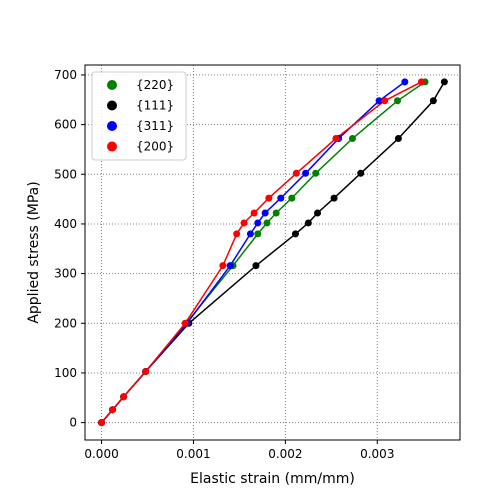 The image size is (500, 500). Describe the element at coordinates (73, 423) in the screenshot. I see `y-tick-label: 0` at that location.